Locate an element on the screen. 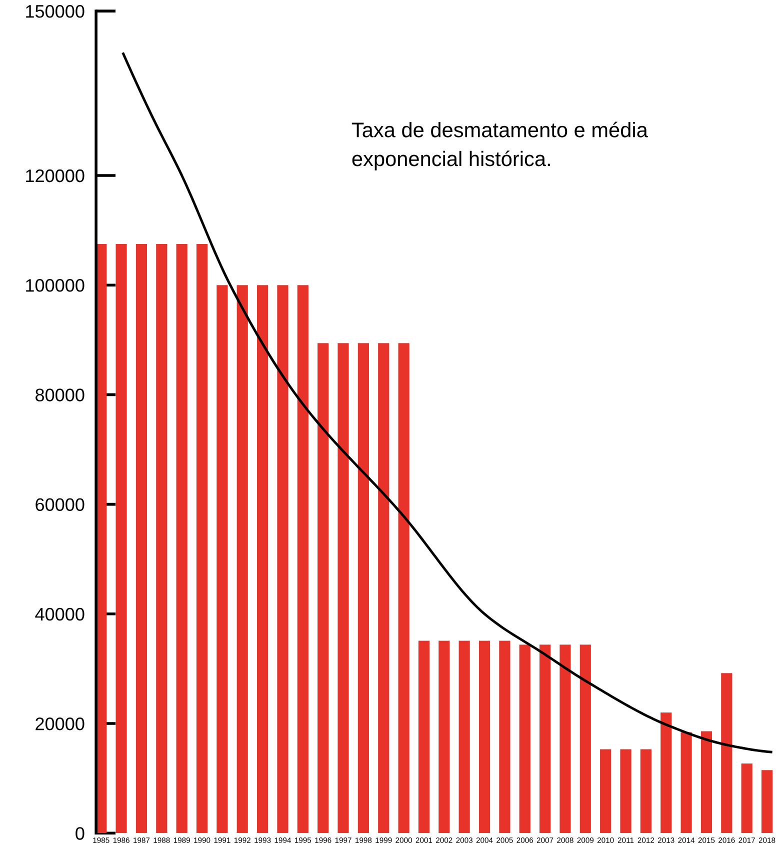 The height and width of the screenshot is (851, 781). y-tick-label: 120000 is located at coordinates (55, 175).